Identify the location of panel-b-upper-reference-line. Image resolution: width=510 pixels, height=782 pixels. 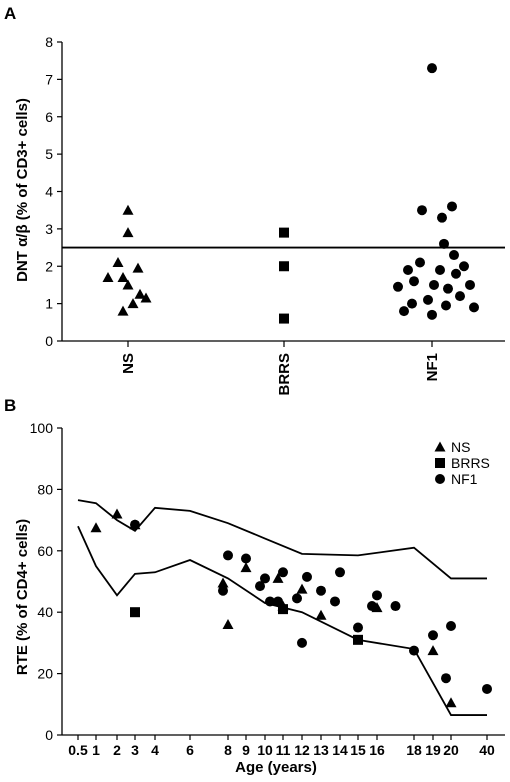
(282, 539).